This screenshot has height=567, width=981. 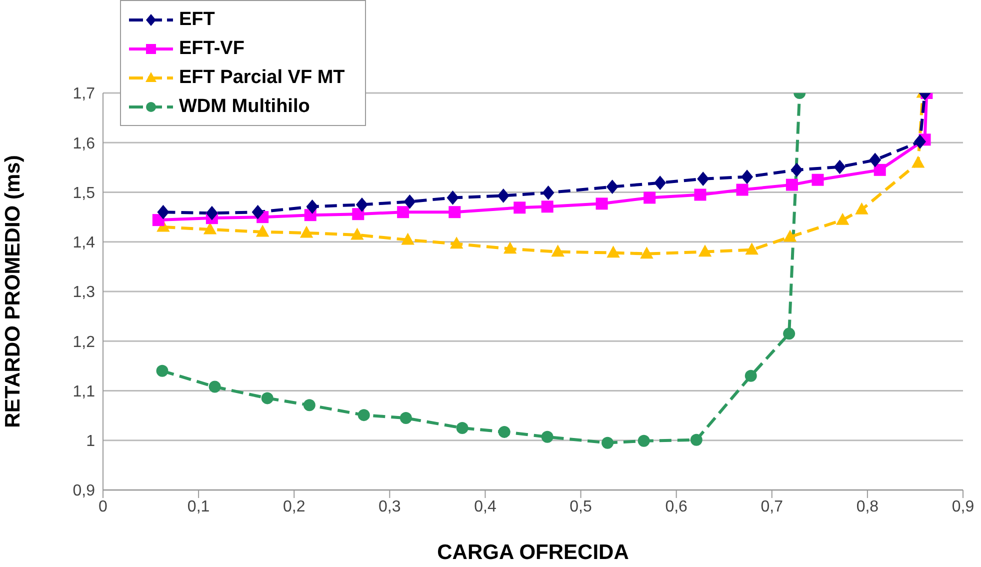 I want to click on y-tick-label: 1,3, so click(x=84, y=293).